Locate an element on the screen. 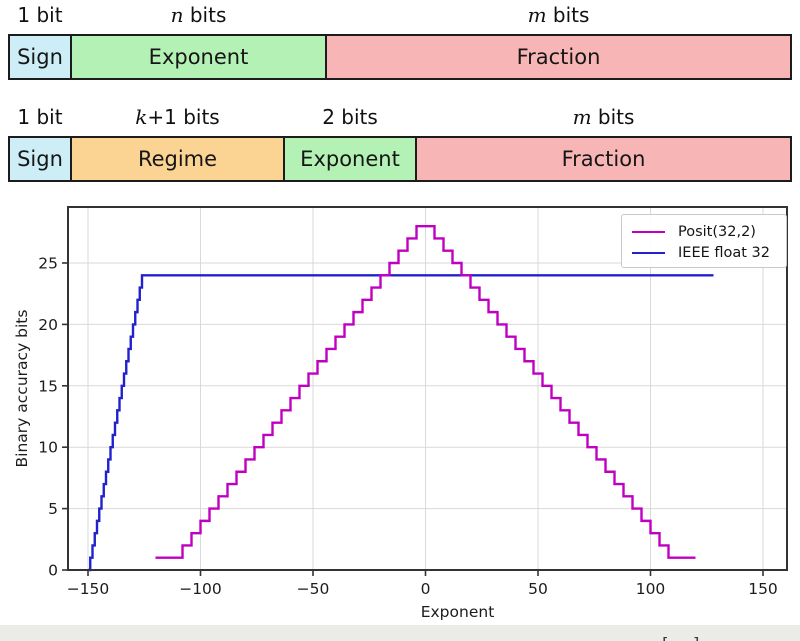  svg-text: 20 is located at coordinates (48, 325).